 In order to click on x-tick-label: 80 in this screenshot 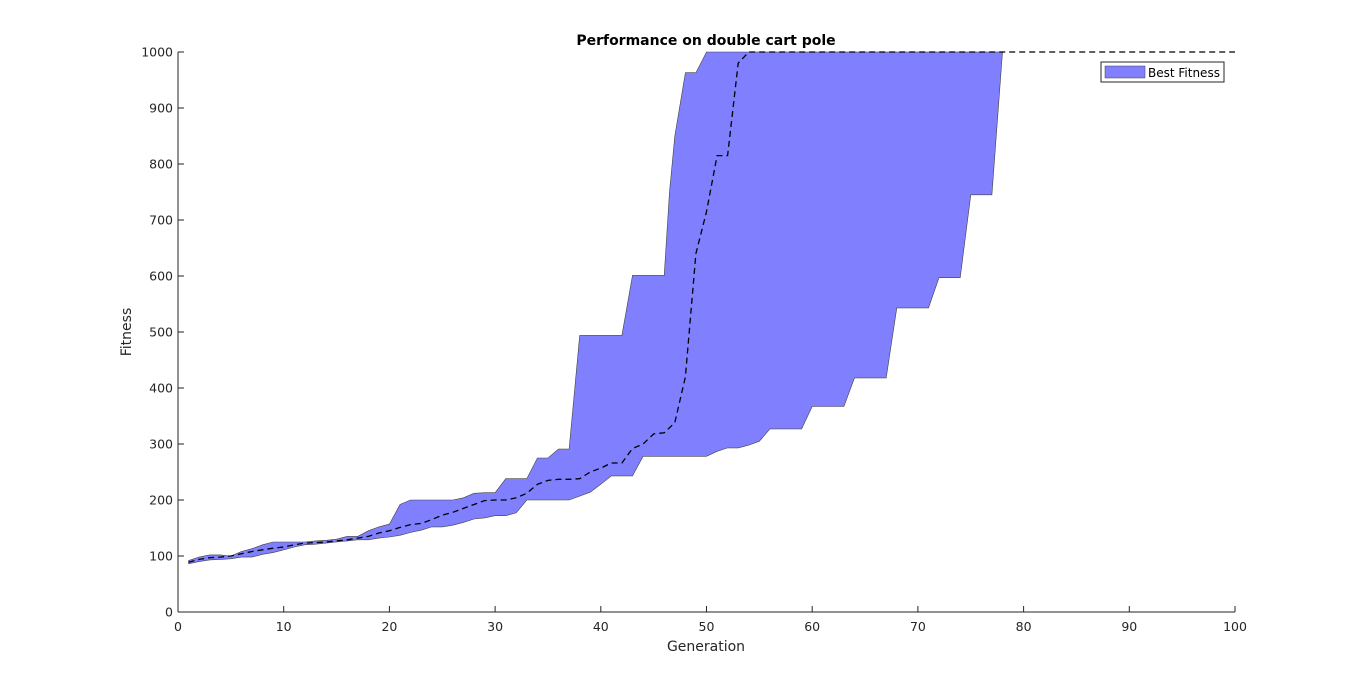, I will do `click(1024, 626)`.